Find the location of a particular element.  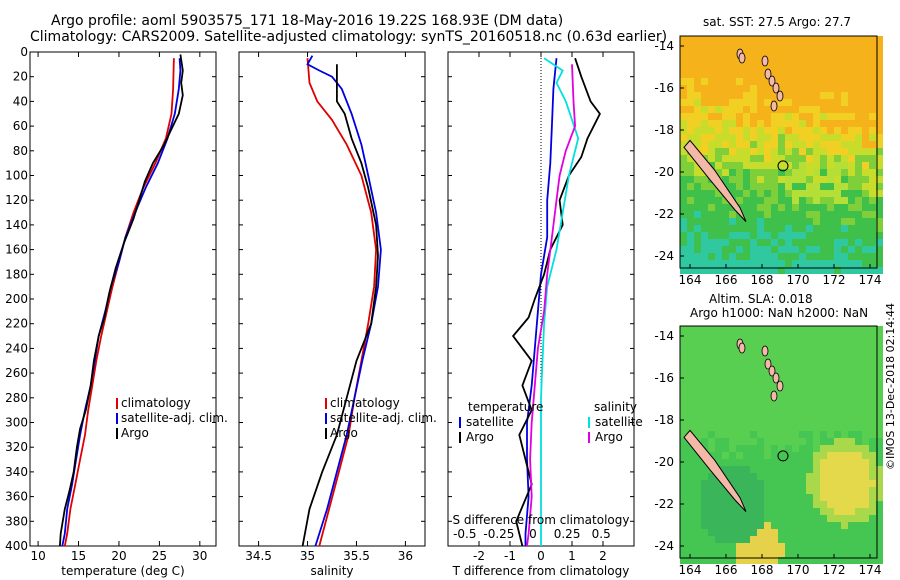

x-tick-label: 30 is located at coordinates (199, 556).